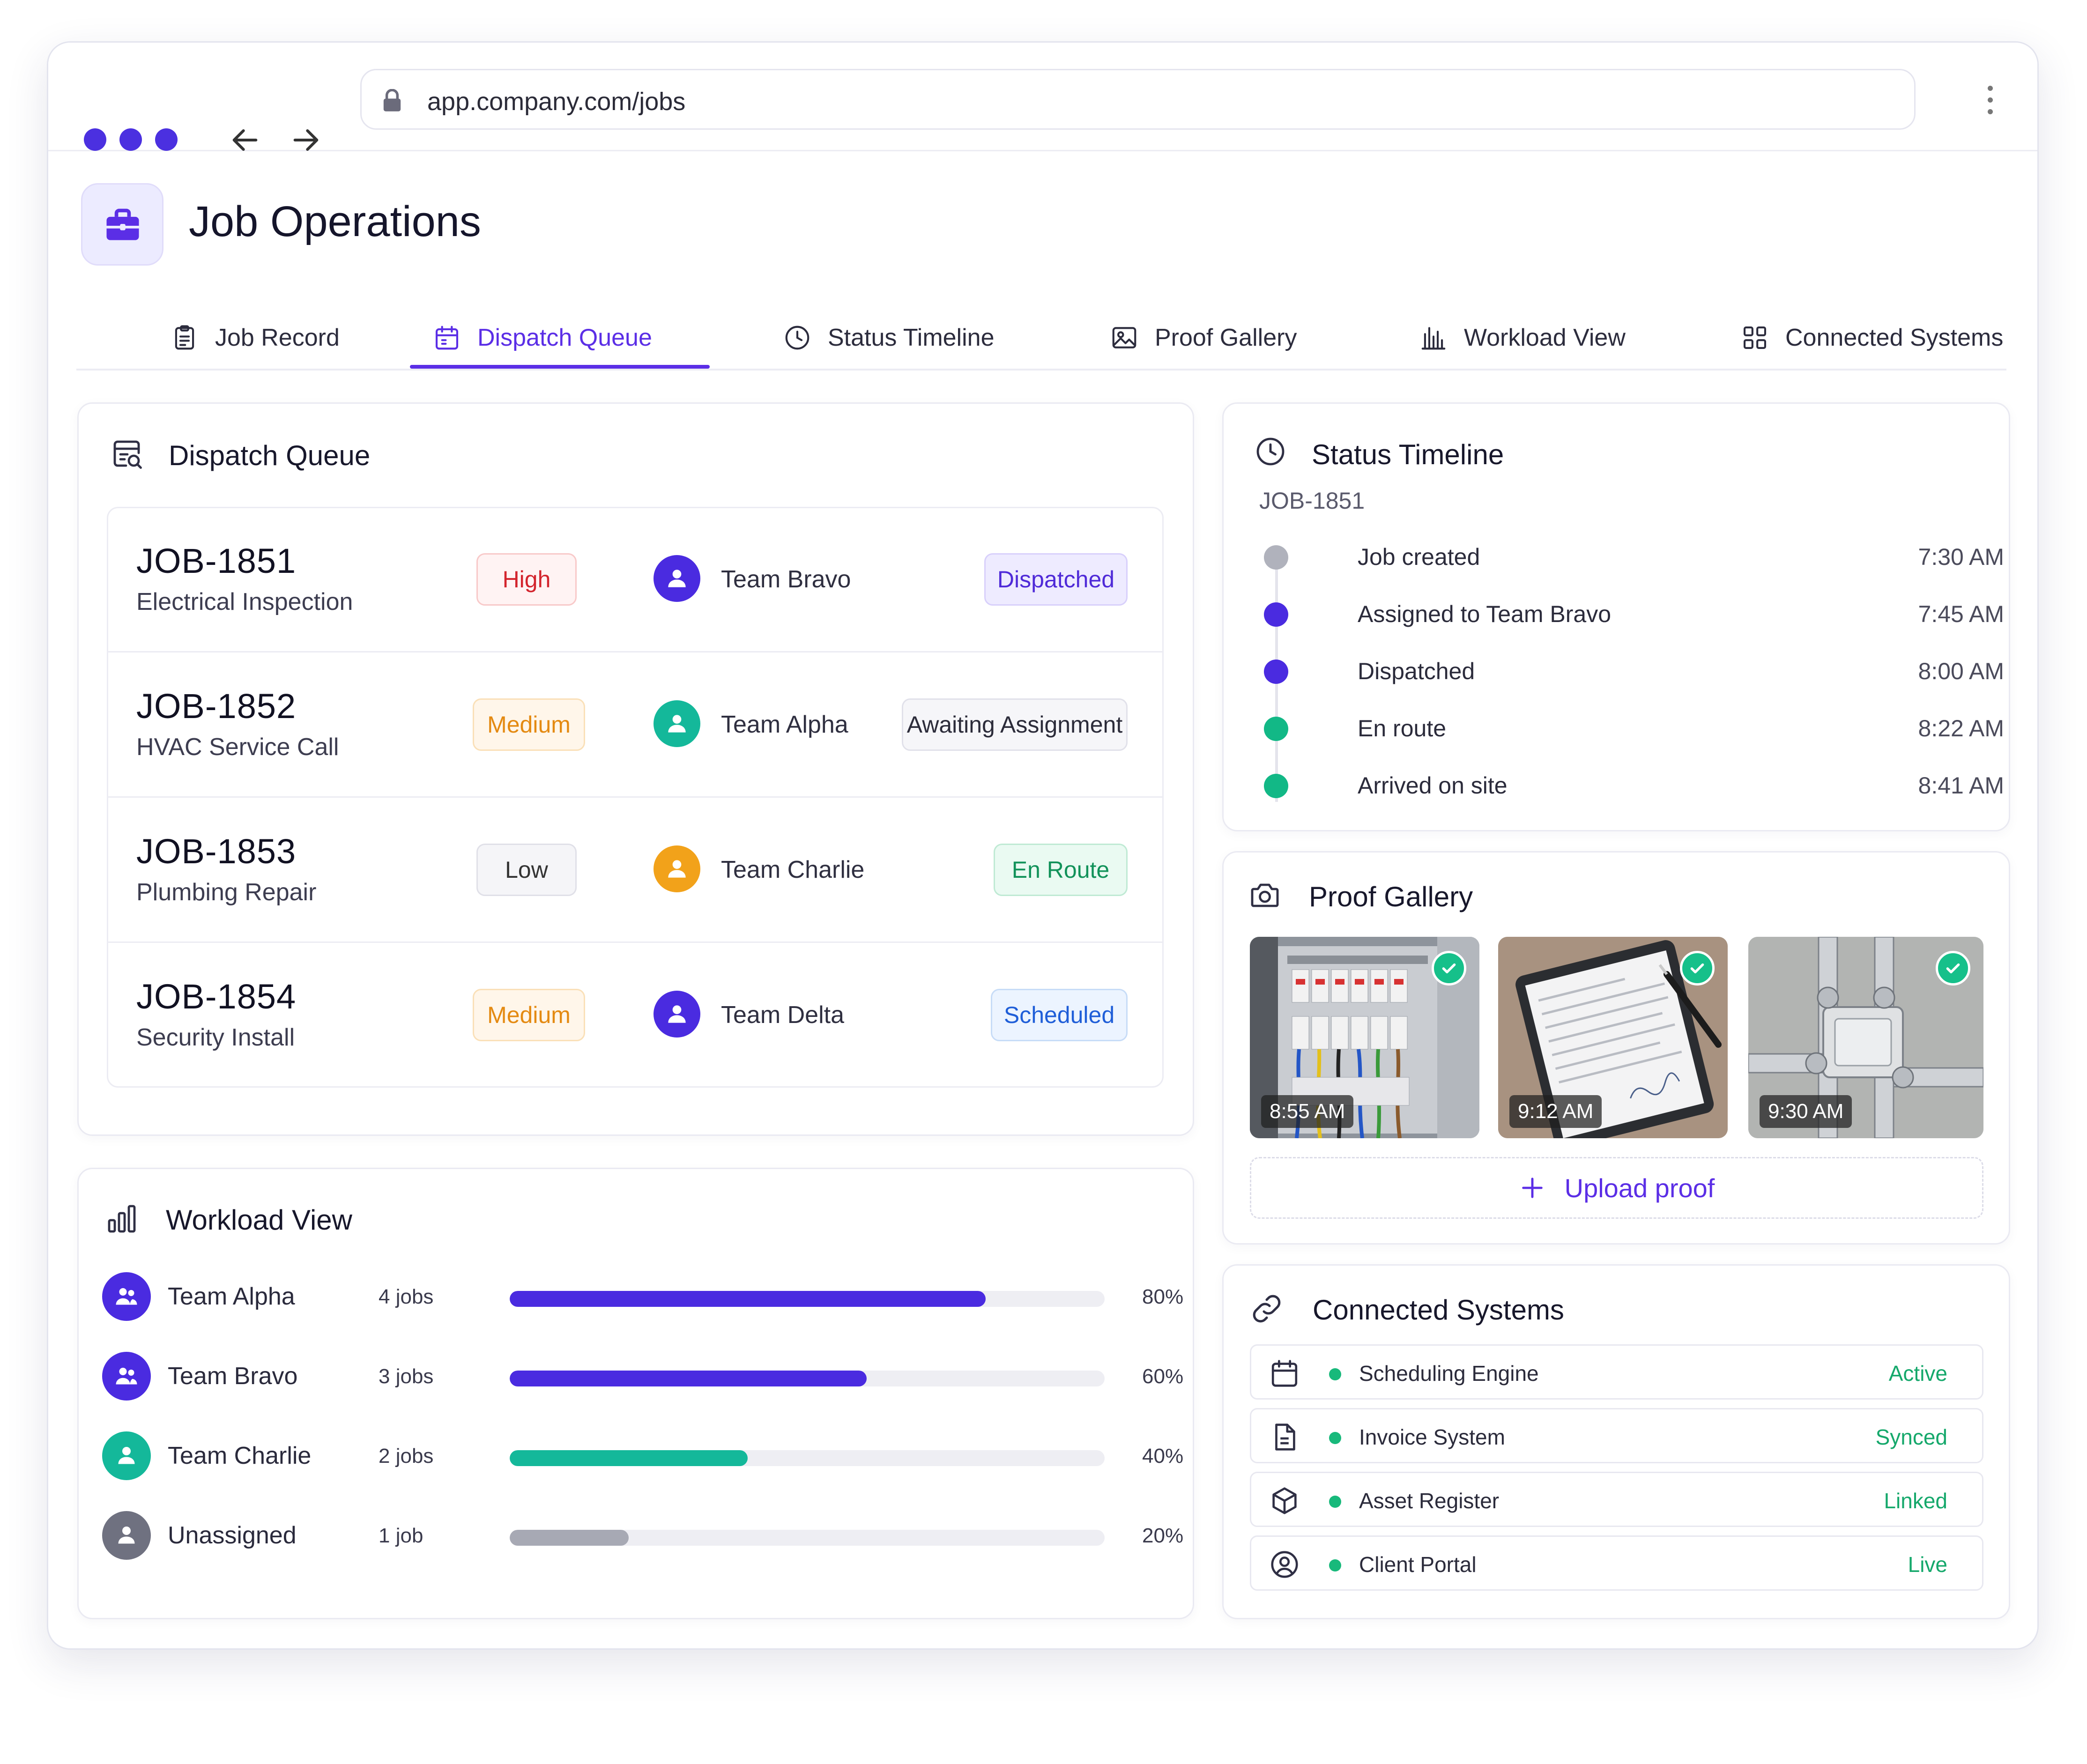 The height and width of the screenshot is (1764, 2087). I want to click on event-time: 7:30 AM, so click(1961, 557).